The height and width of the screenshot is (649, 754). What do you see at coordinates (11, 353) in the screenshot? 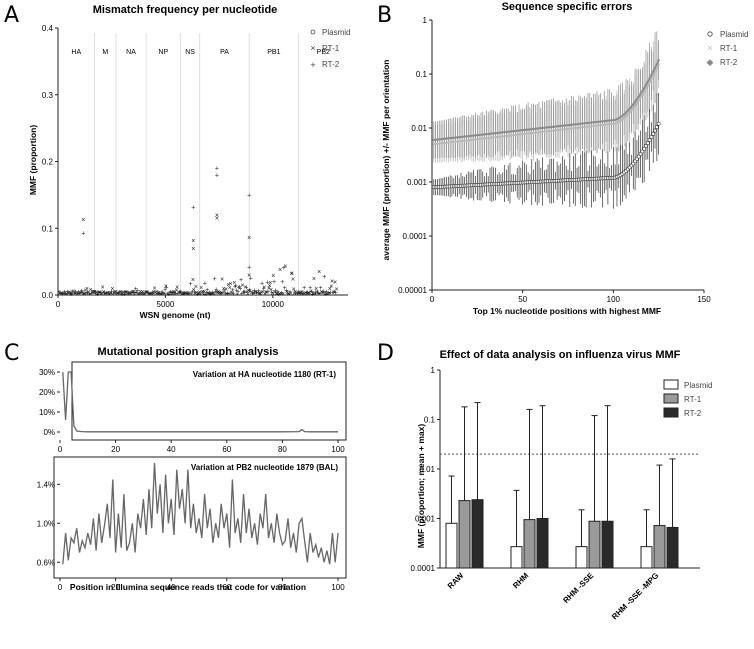
I see `panel-label-c: C` at bounding box center [11, 353].